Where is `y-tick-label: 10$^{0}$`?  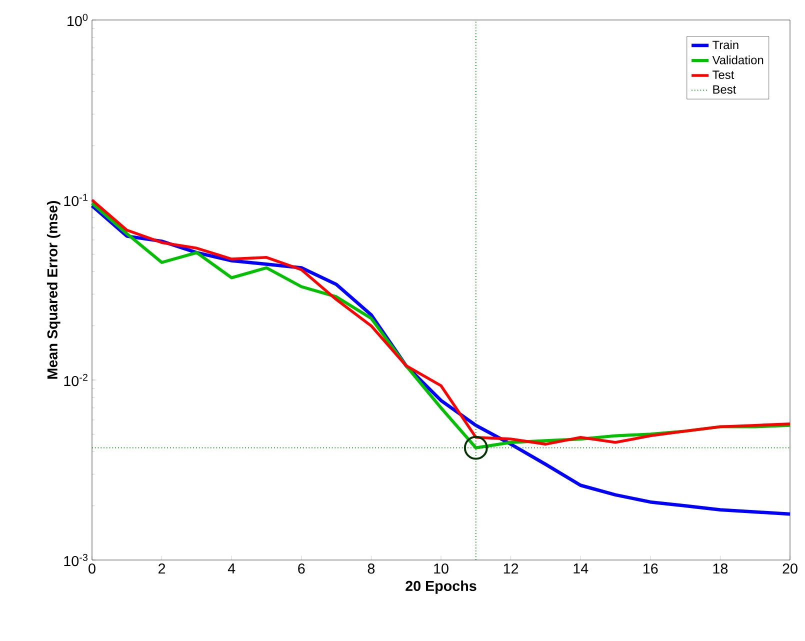 y-tick-label: 10$^{0}$ is located at coordinates (78, 20).